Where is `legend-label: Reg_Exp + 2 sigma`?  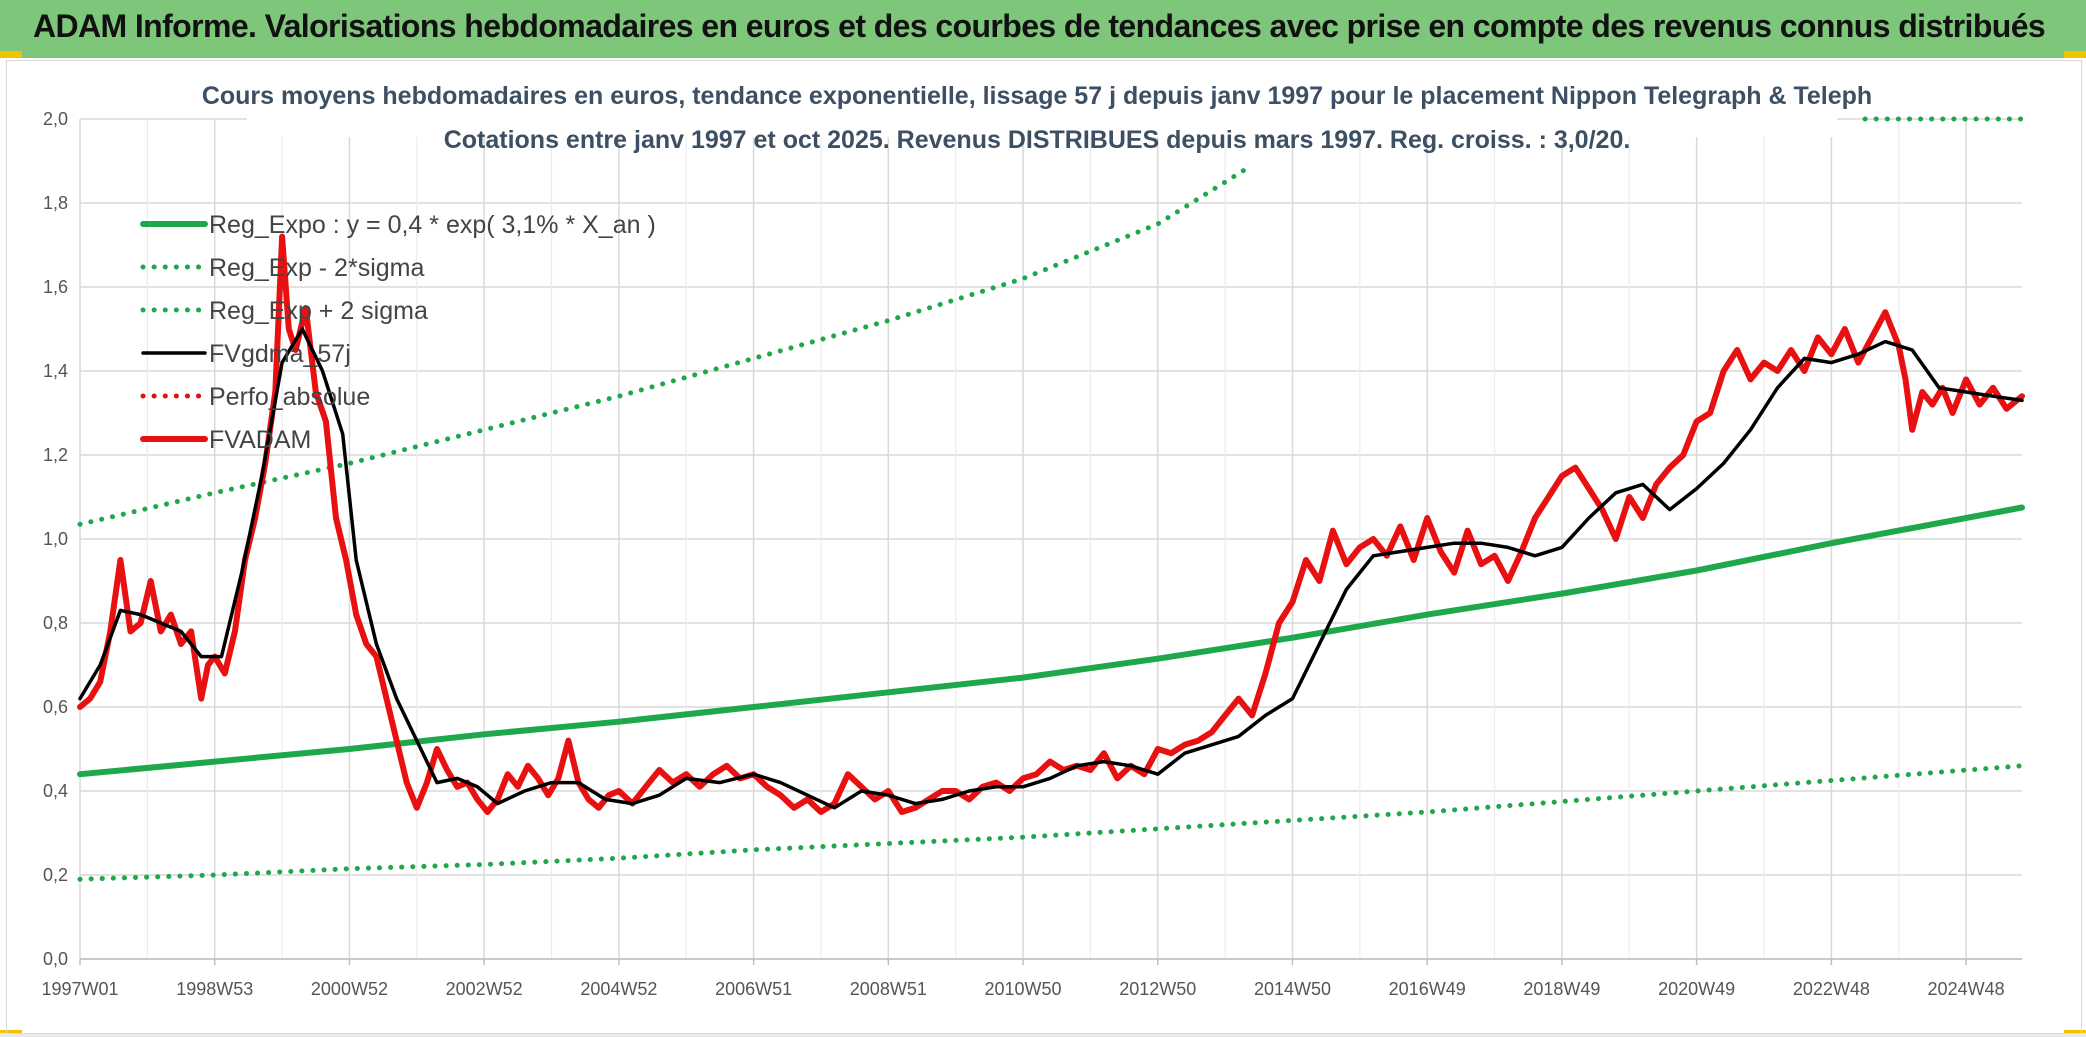
legend-label: Reg_Exp + 2 sigma is located at coordinates (318, 311).